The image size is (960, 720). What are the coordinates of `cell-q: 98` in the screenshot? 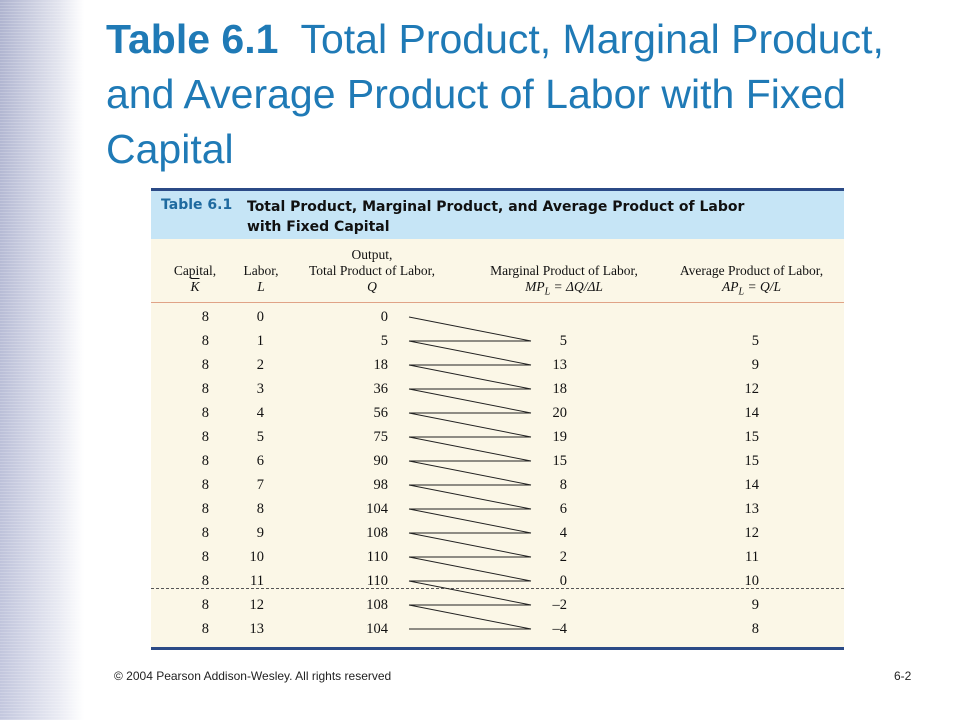 It's located at (381, 485).